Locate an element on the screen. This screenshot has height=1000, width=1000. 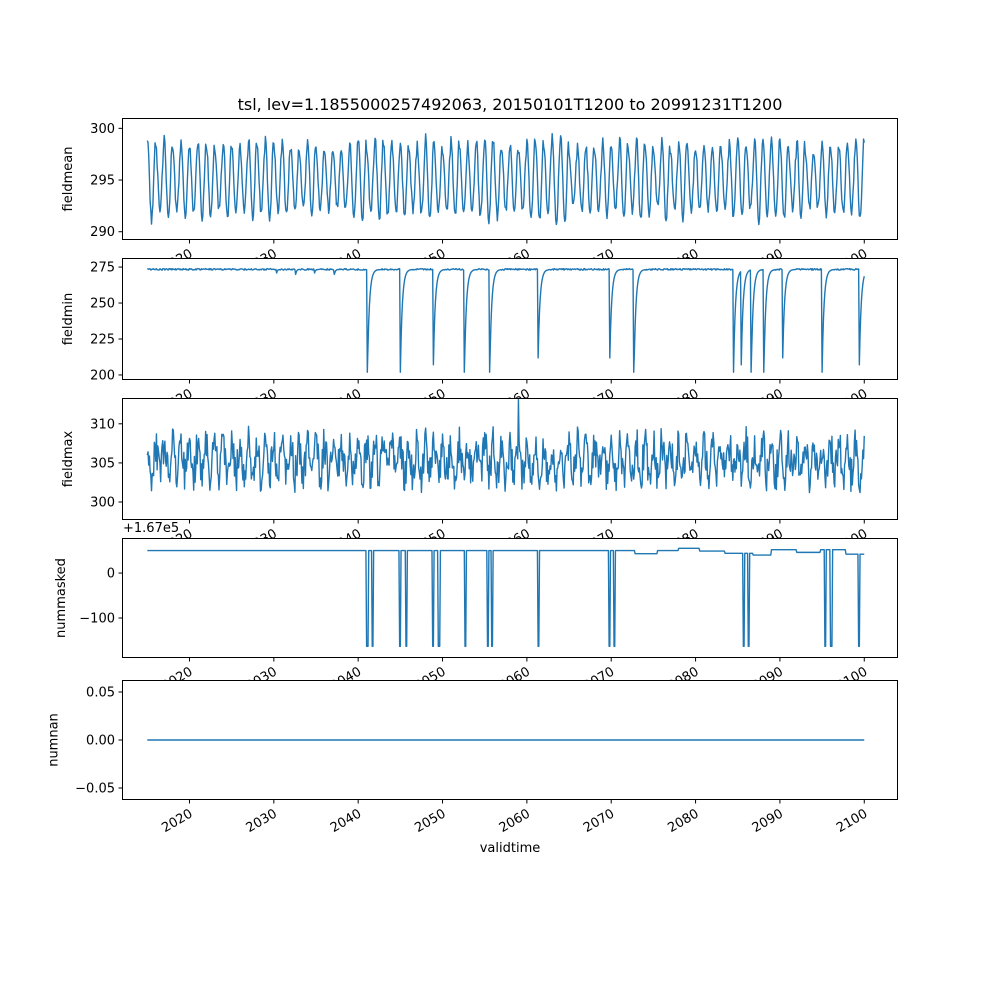
x-tick-label: 2040 is located at coordinates (346, 821).